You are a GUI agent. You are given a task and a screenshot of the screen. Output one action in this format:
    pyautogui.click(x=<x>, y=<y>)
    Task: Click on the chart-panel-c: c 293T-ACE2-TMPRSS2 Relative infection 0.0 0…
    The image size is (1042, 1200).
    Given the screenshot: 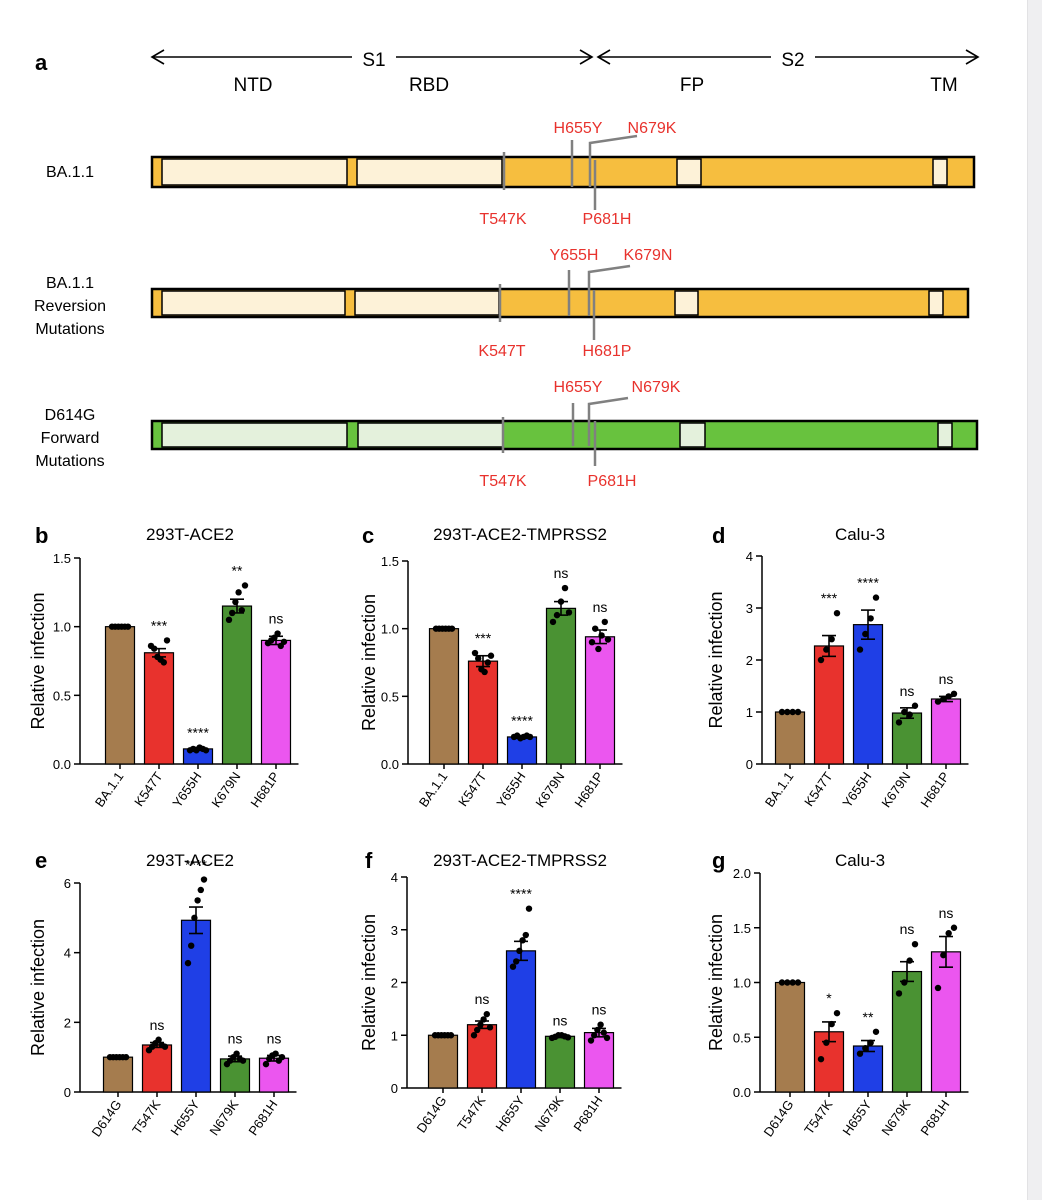 What is the action you would take?
    pyautogui.click(x=491, y=666)
    